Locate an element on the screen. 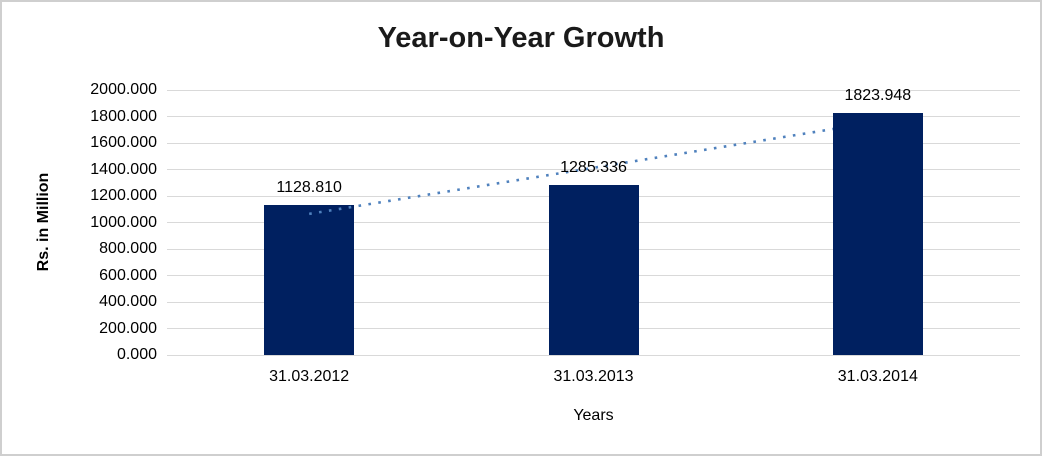  y-tick-label: 800.000 is located at coordinates (128, 248).